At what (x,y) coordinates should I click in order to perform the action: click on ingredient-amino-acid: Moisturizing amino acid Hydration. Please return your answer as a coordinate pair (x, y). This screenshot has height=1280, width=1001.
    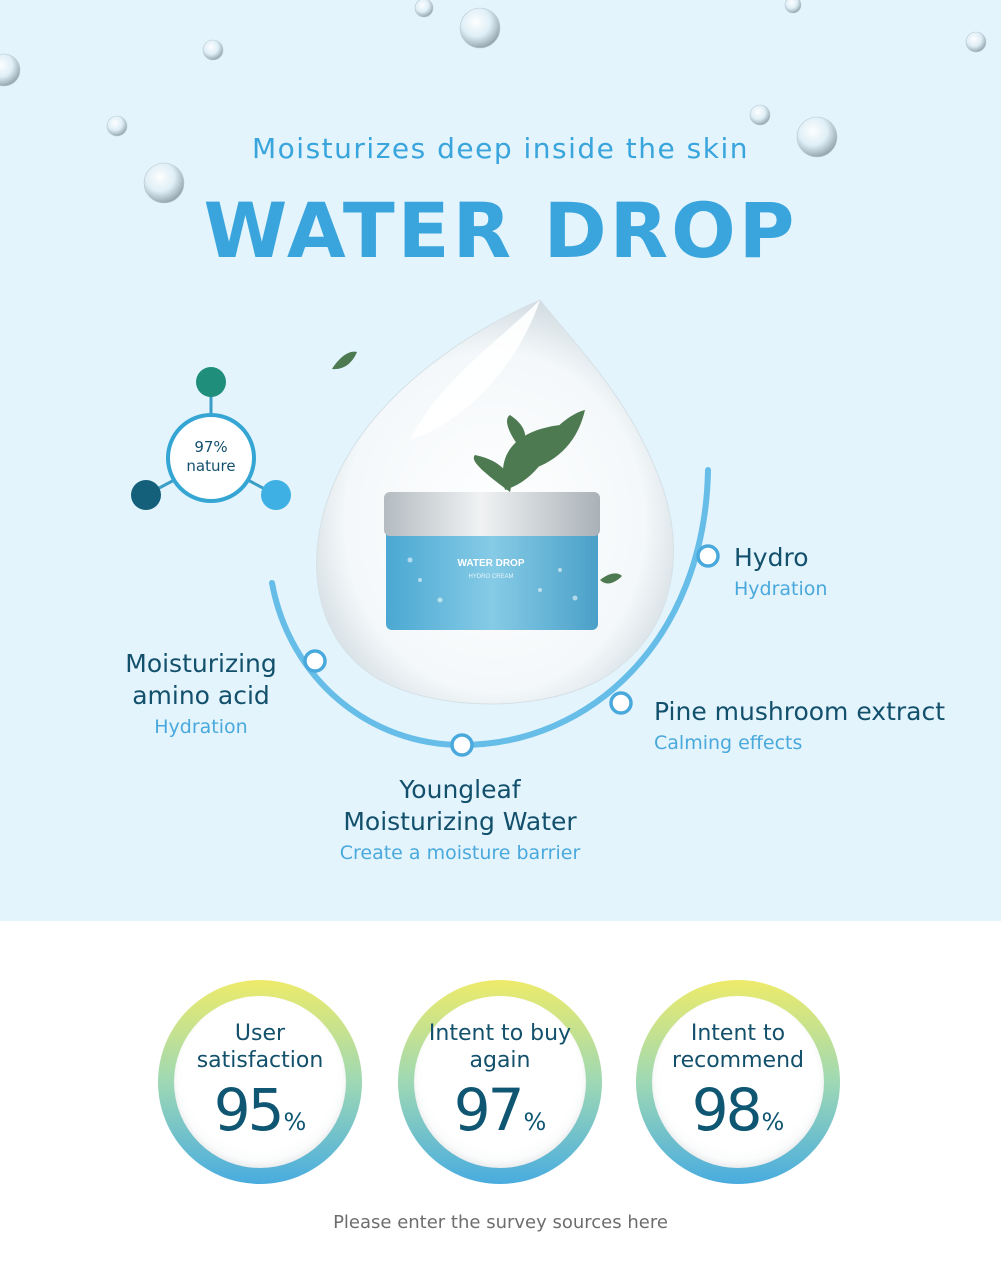
    Looking at the image, I should click on (201, 695).